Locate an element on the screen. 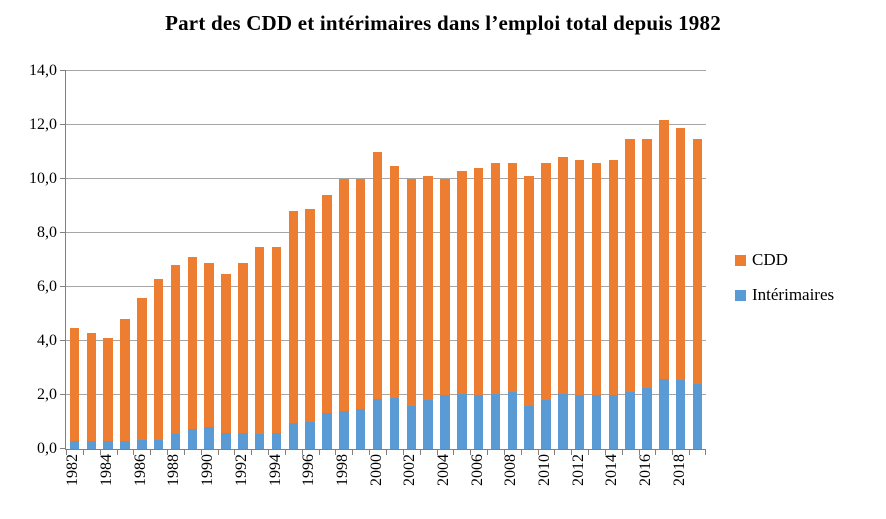 This screenshot has width=886, height=519. bar-2013-intérimaires is located at coordinates (596, 422).